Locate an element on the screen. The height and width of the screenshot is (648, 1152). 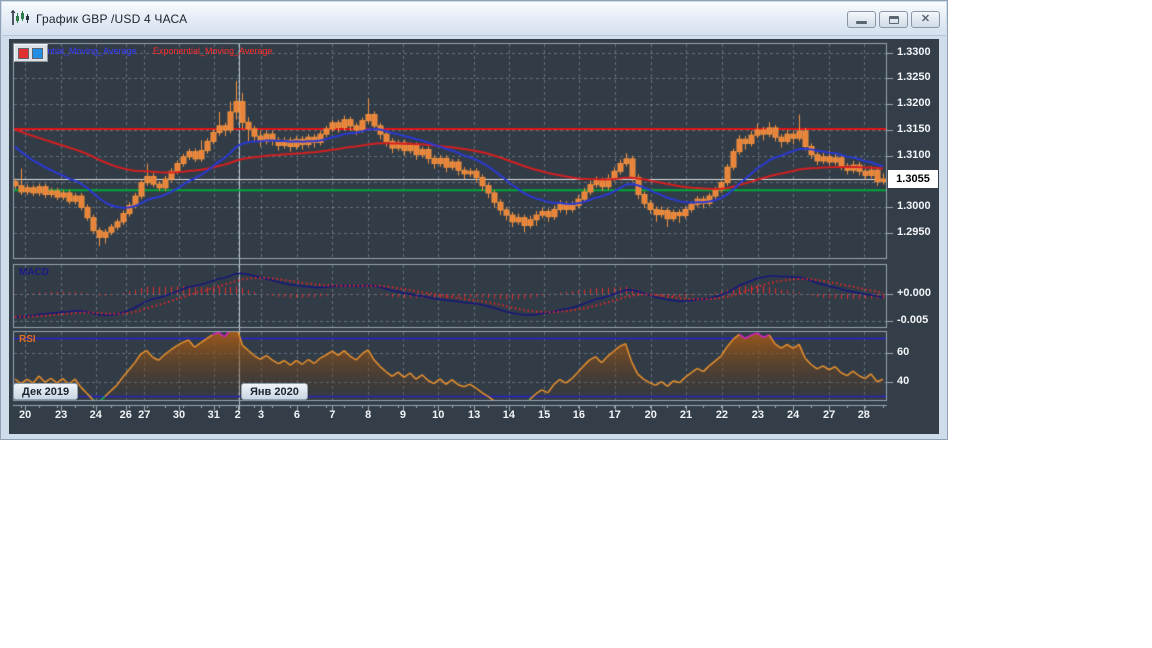
restore-icon is located at coordinates (893, 19).